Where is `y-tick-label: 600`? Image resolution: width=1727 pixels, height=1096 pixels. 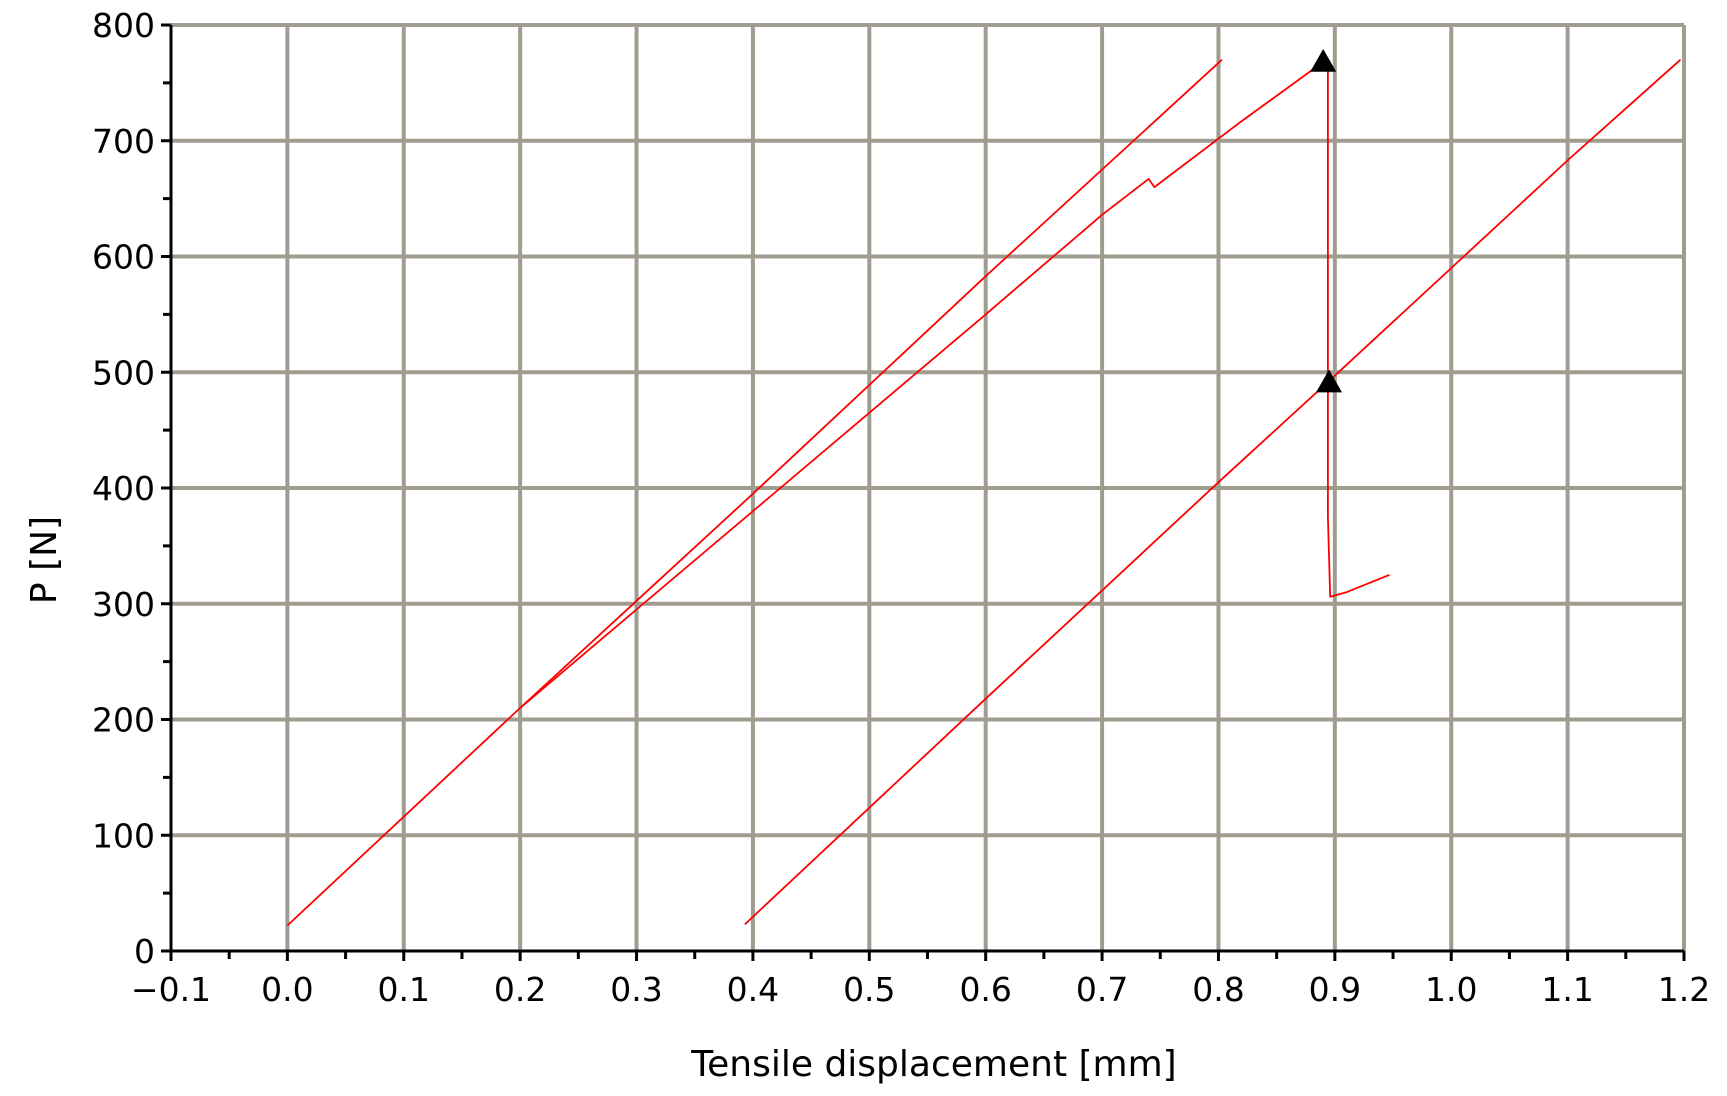 y-tick-label: 600 is located at coordinates (123, 257).